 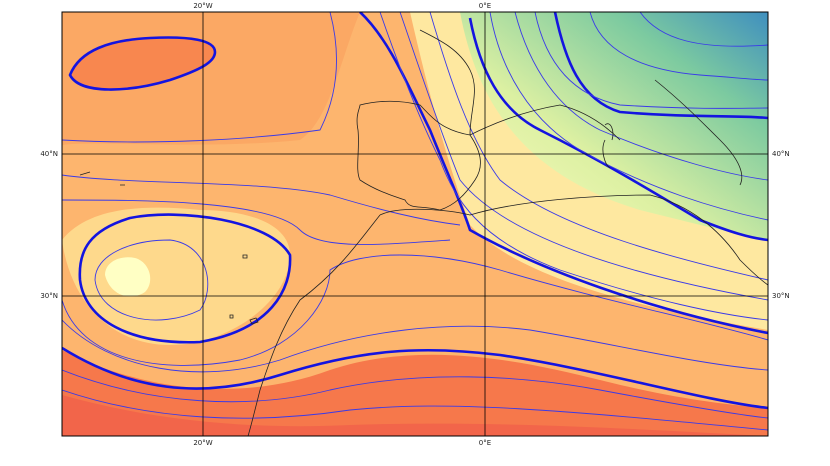 What do you see at coordinates (520, 85) in the screenshot?
I see `coastline-europe` at bounding box center [520, 85].